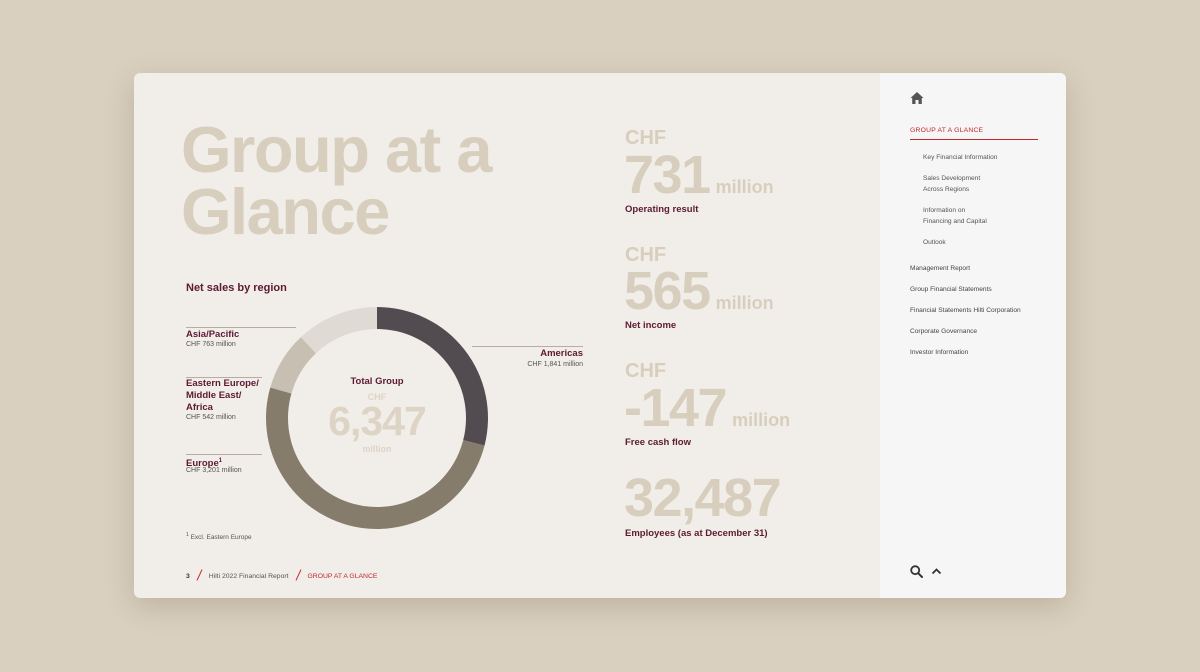 The image size is (1200, 672). I want to click on footnote-mark: 1, so click(187, 535).